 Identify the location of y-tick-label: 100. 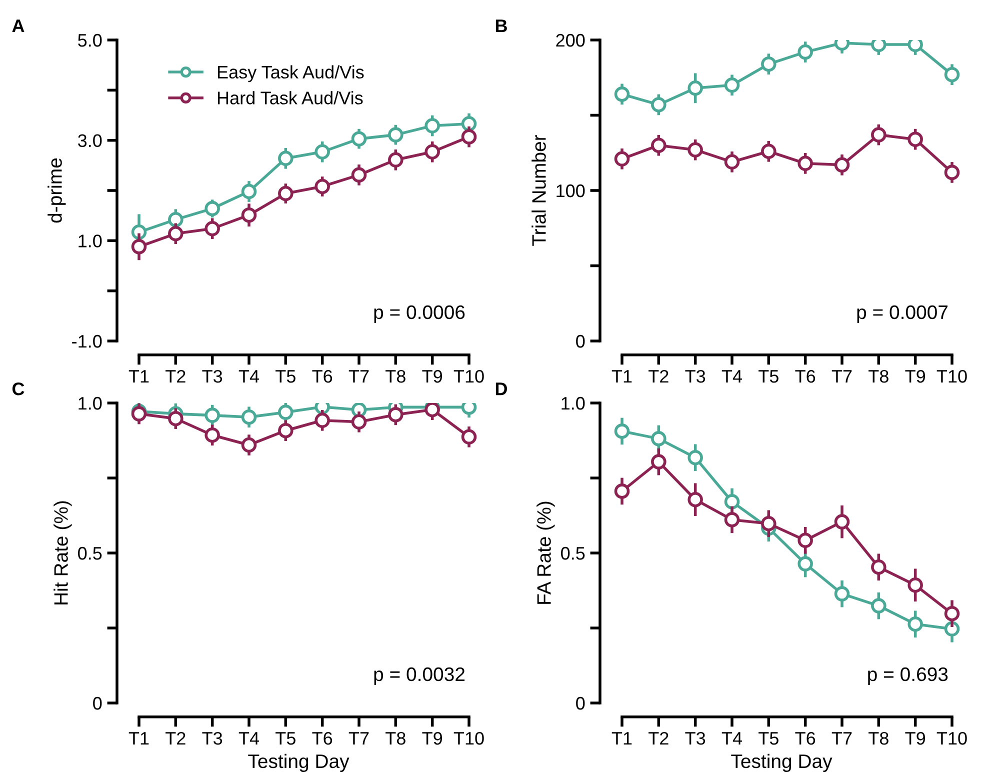
(570, 191).